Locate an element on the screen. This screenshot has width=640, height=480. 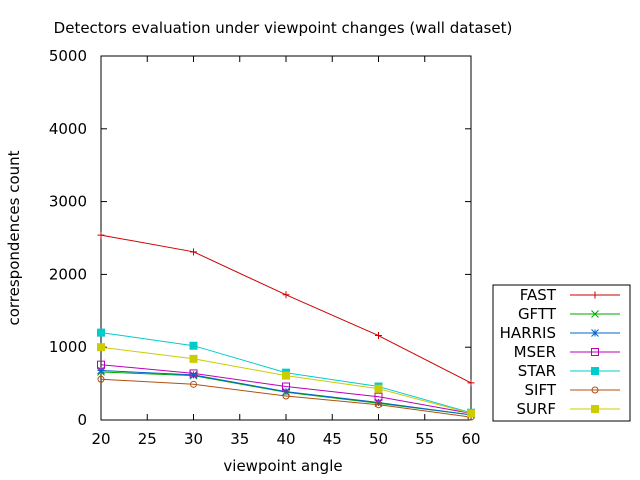
legend-item-star: STAR is located at coordinates (569, 371).